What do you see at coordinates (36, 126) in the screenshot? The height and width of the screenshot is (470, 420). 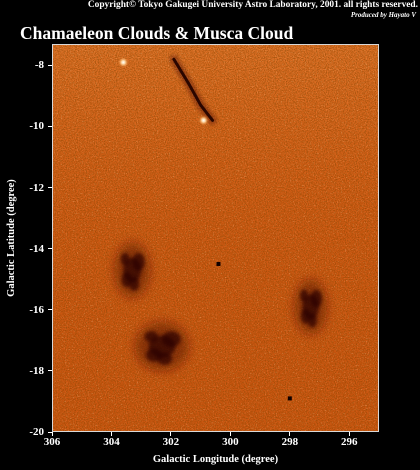 I see `y-tick-label: -10` at bounding box center [36, 126].